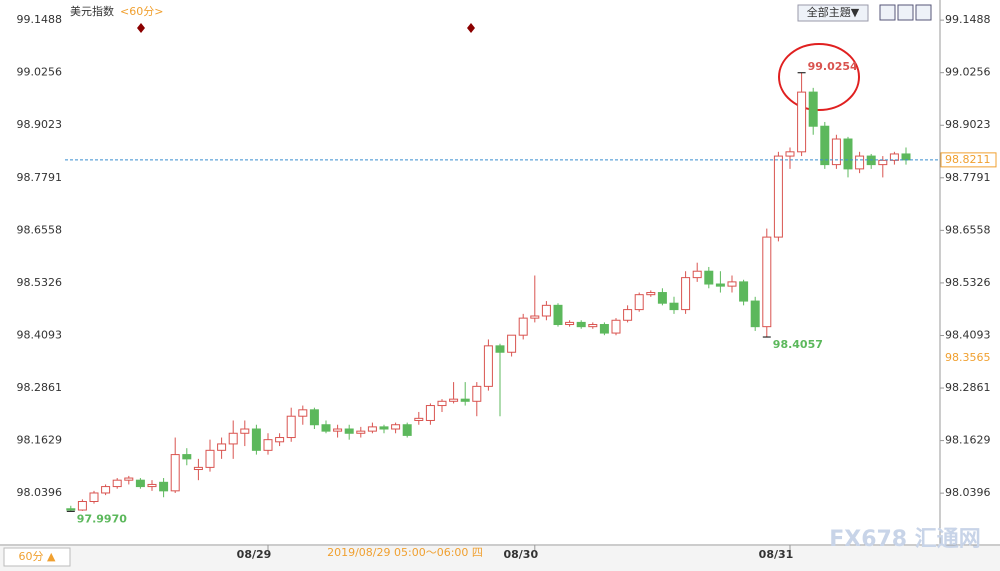  Describe the element at coordinates (40, 282) in the screenshot. I see `y-tick-label-left: 98.5326` at that location.